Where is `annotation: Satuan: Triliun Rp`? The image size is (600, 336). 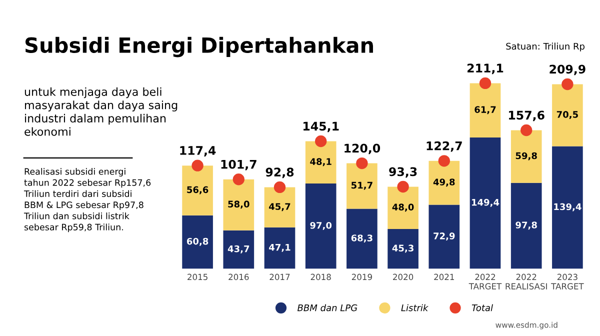
annotation: Satuan: Triliun Rp is located at coordinates (545, 47).